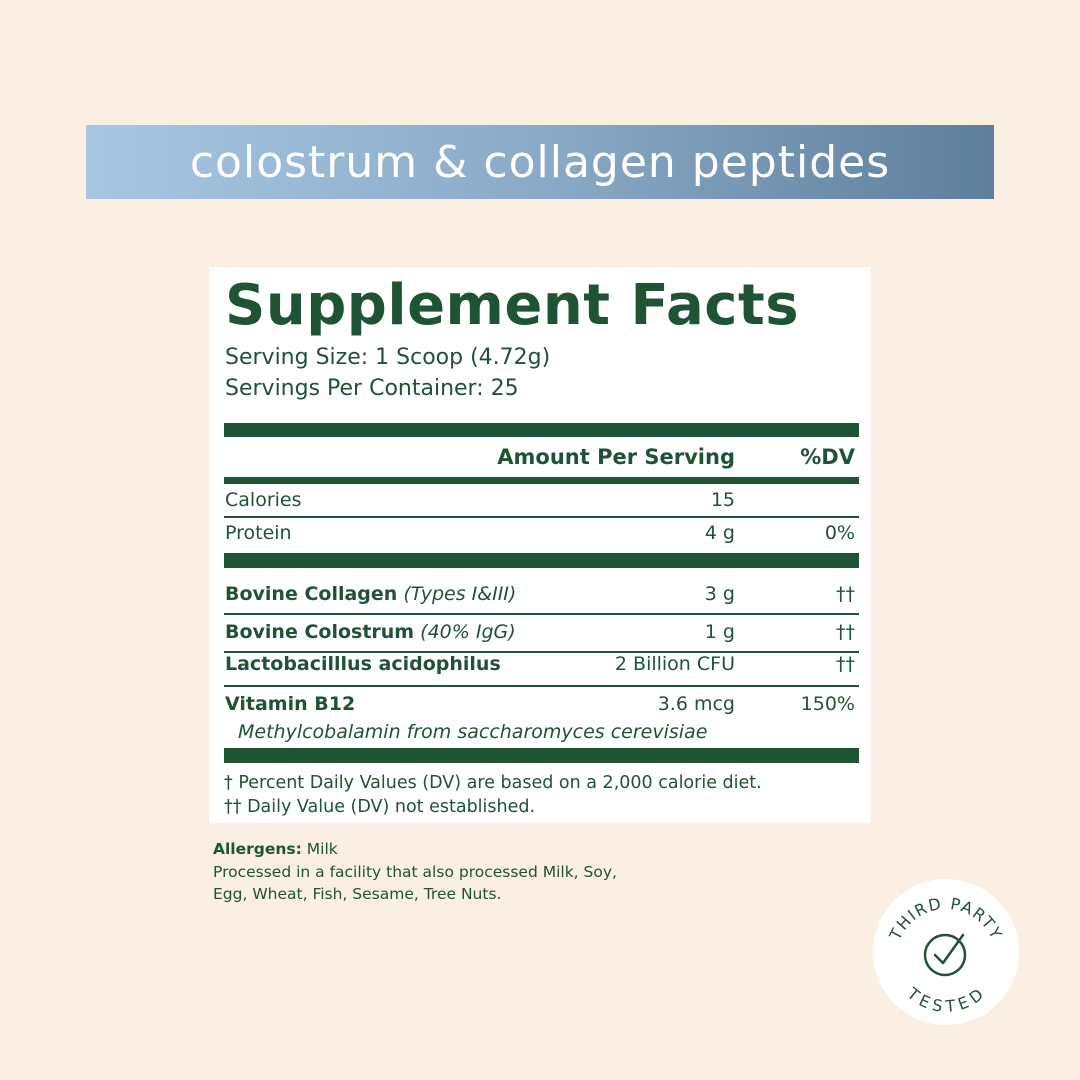 The image size is (1080, 1080). What do you see at coordinates (322, 849) in the screenshot?
I see `allergens-value: Milk` at bounding box center [322, 849].